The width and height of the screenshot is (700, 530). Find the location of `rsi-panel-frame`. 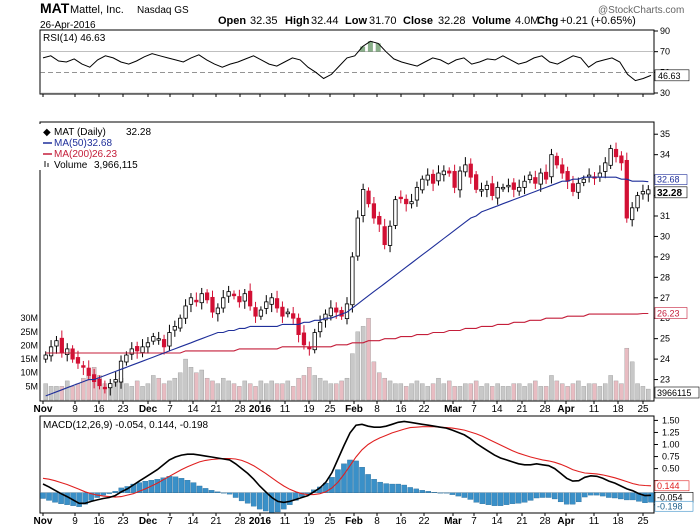

rsi-panel-frame is located at coordinates (347, 62).